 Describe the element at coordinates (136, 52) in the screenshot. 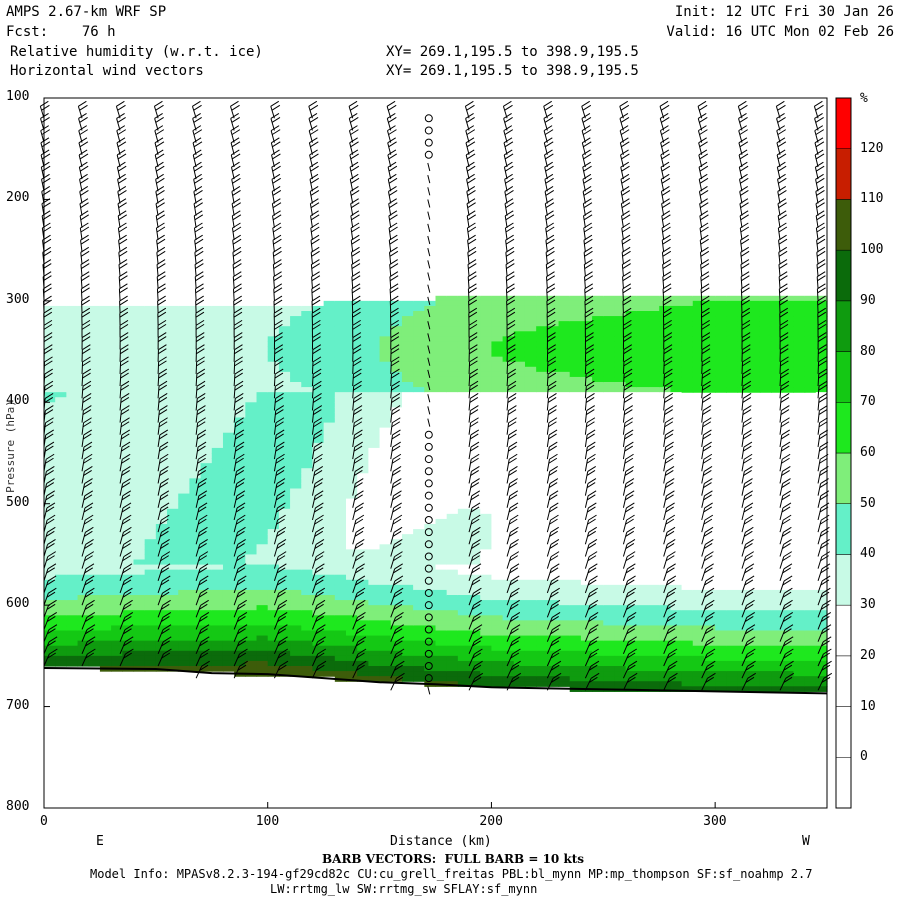

I see `field-label-rh: Relative humidity (w.r.t. ice)` at that location.